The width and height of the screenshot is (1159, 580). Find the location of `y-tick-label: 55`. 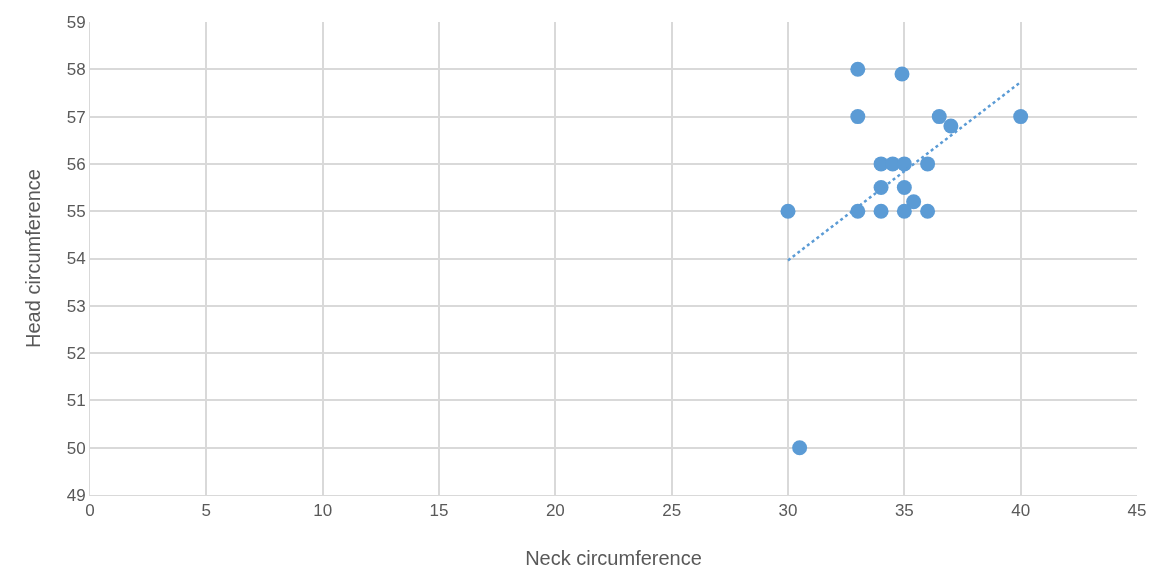

y-tick-label: 55 is located at coordinates (76, 212).